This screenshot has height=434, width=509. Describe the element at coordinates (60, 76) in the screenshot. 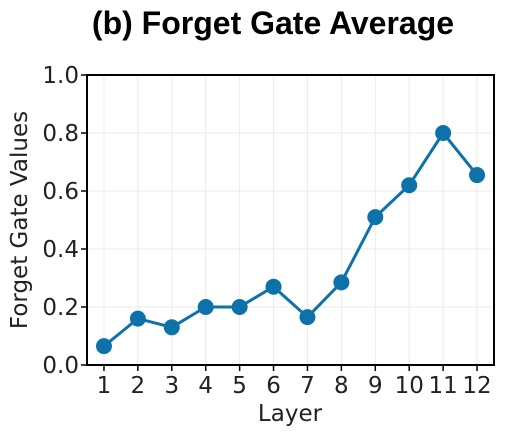

I see `y-tick-label: 1.0` at that location.